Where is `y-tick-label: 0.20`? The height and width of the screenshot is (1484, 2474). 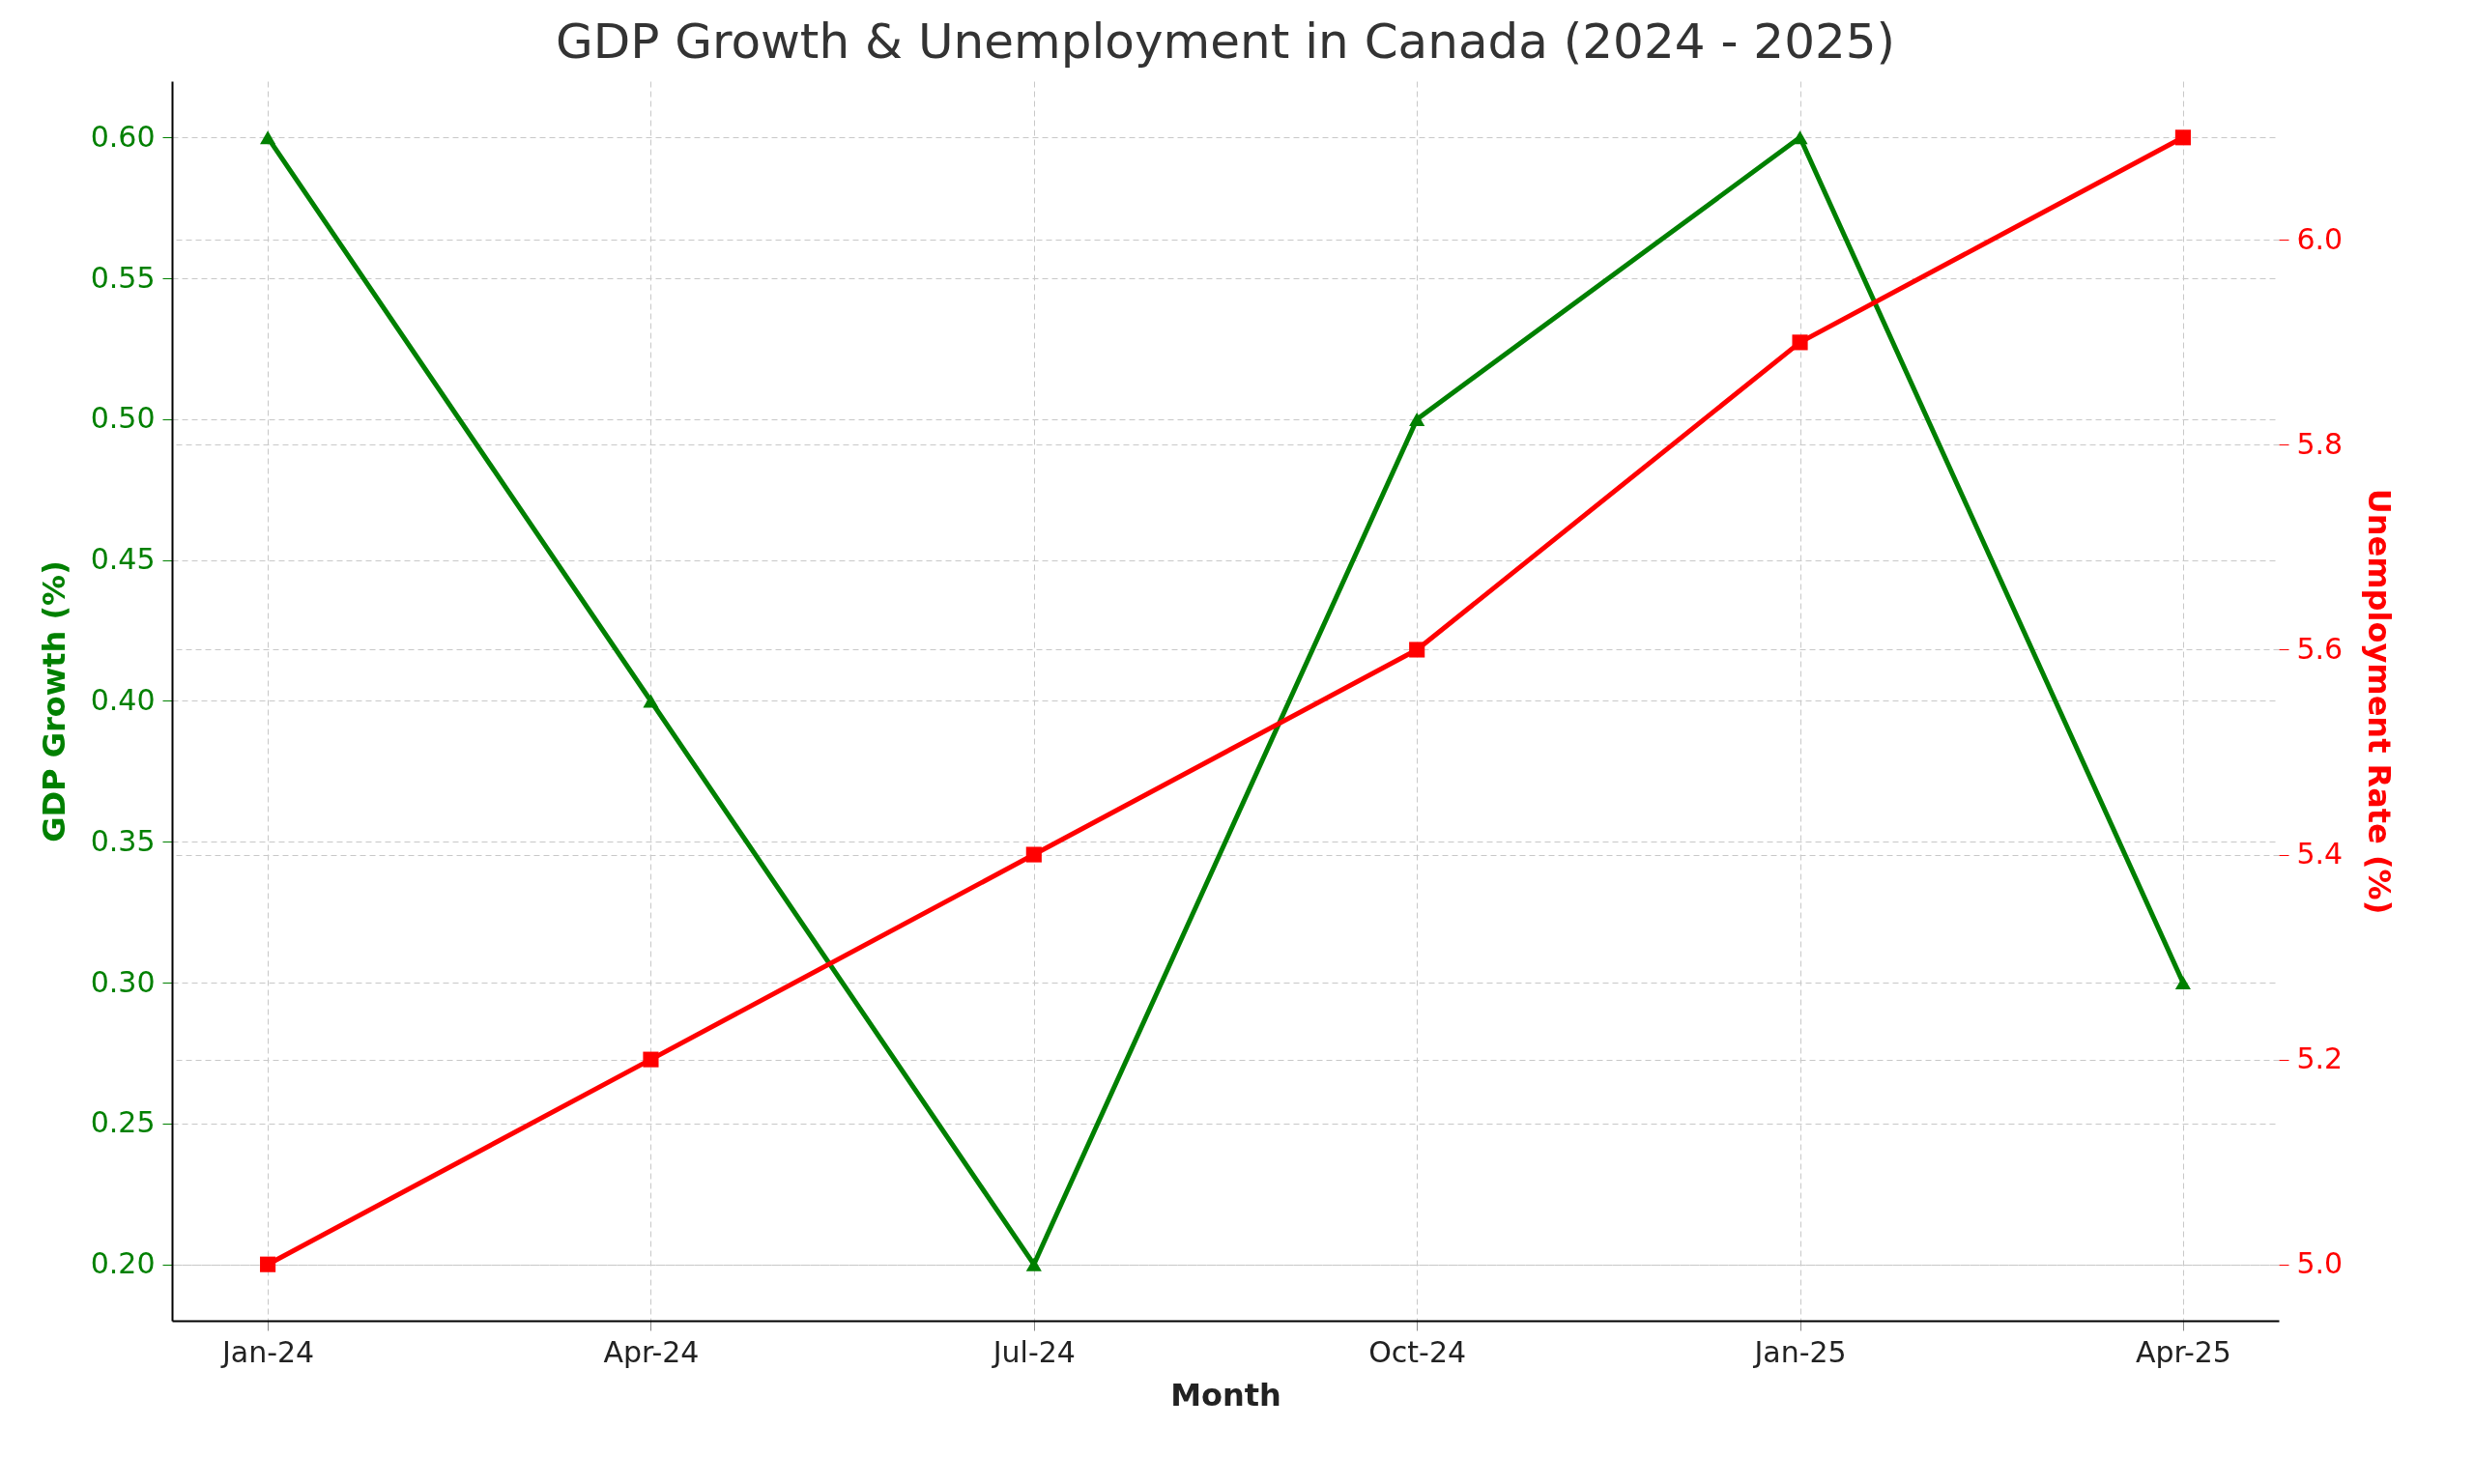
y-tick-label: 0.20 is located at coordinates (123, 1264).